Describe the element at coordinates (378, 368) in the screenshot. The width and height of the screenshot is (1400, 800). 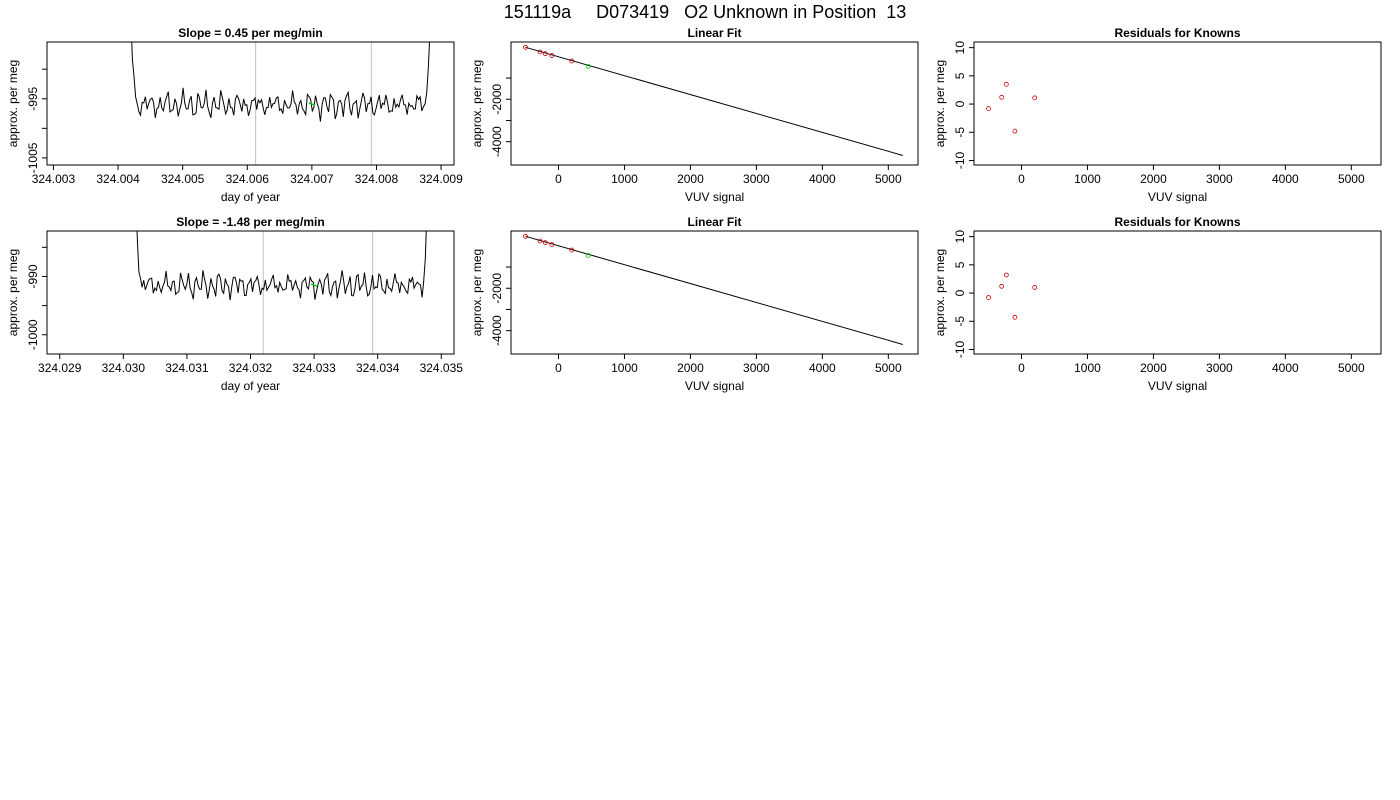
I see `x-tick-label: 324.034` at that location.